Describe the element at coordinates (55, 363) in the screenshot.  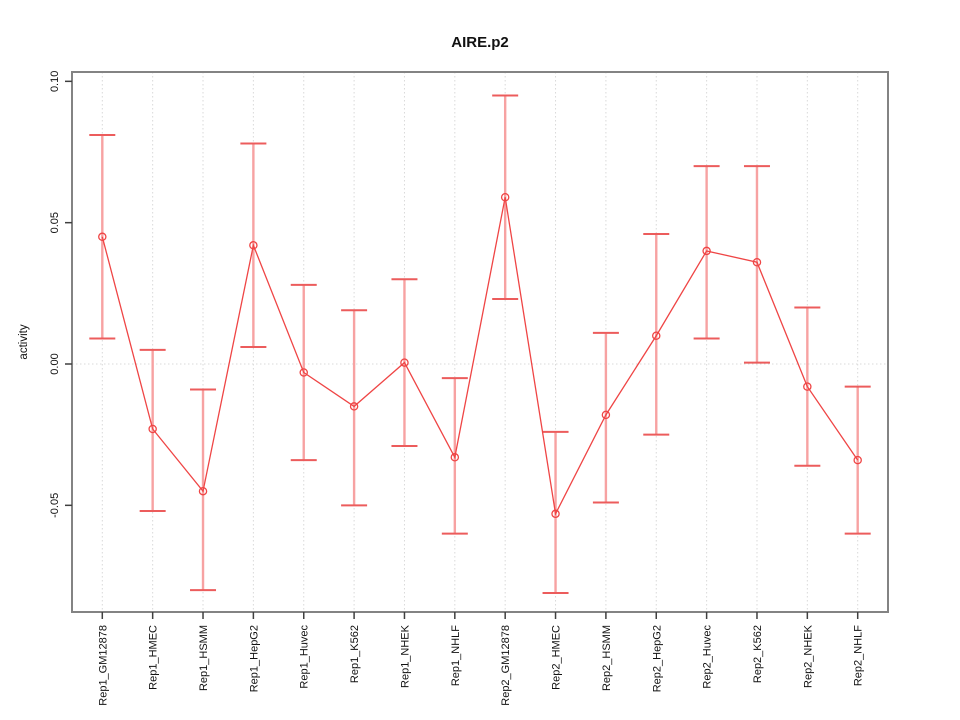
I see `y-tick-label: 0.00` at that location.